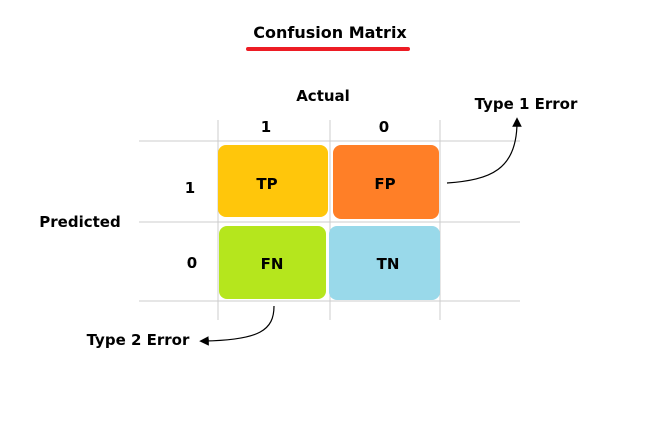 This screenshot has height=432, width=649. I want to click on actual-value-1: 1, so click(266, 127).